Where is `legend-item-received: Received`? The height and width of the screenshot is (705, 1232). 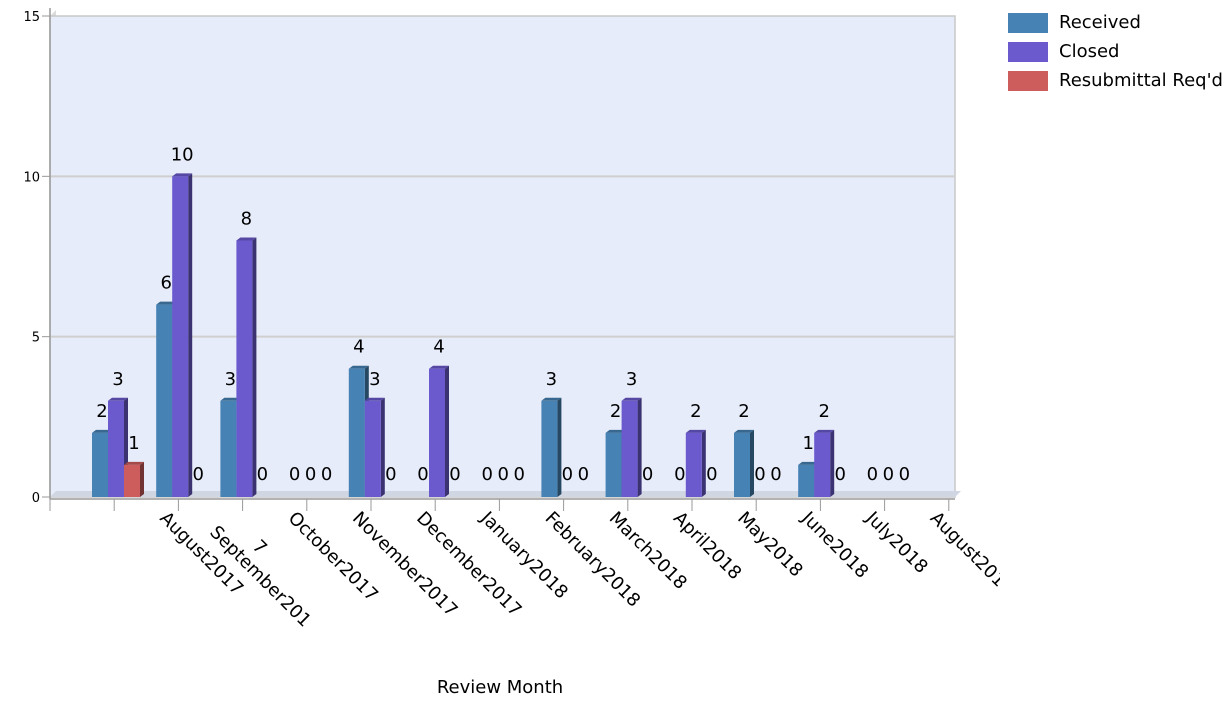
legend-item-received: Received is located at coordinates (1115, 22).